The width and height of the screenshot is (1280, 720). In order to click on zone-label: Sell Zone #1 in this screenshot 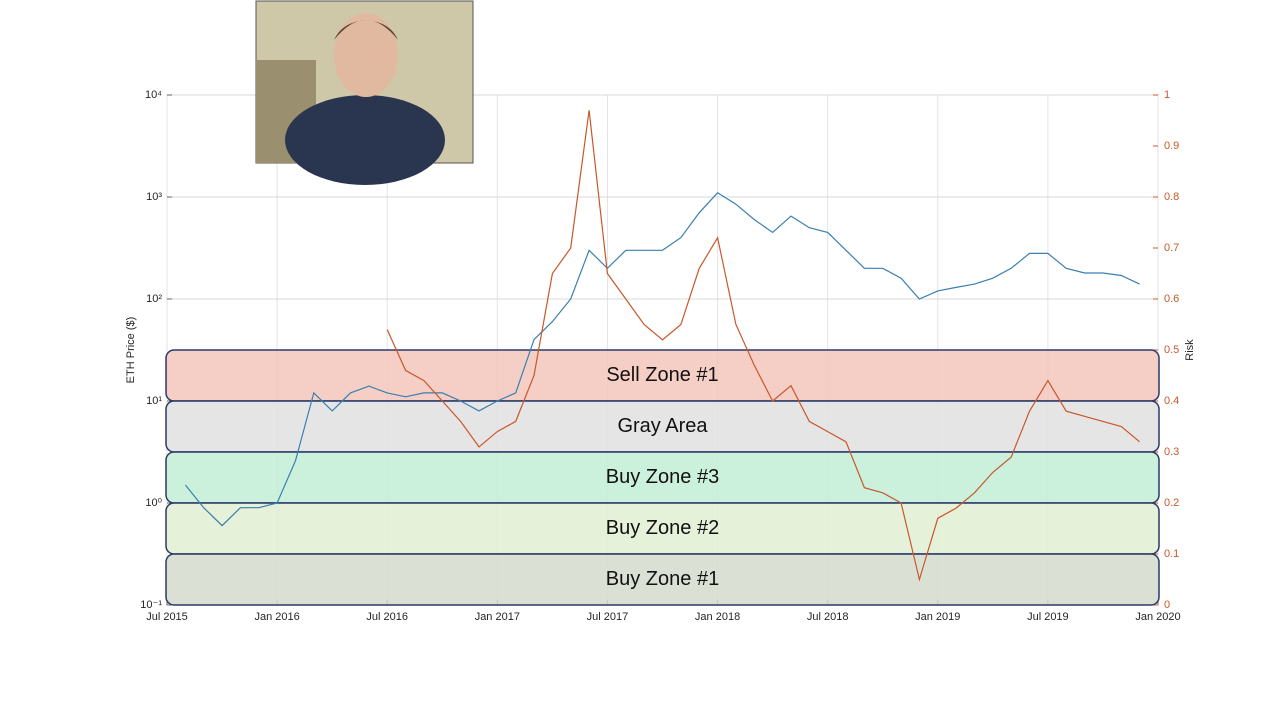, I will do `click(662, 375)`.